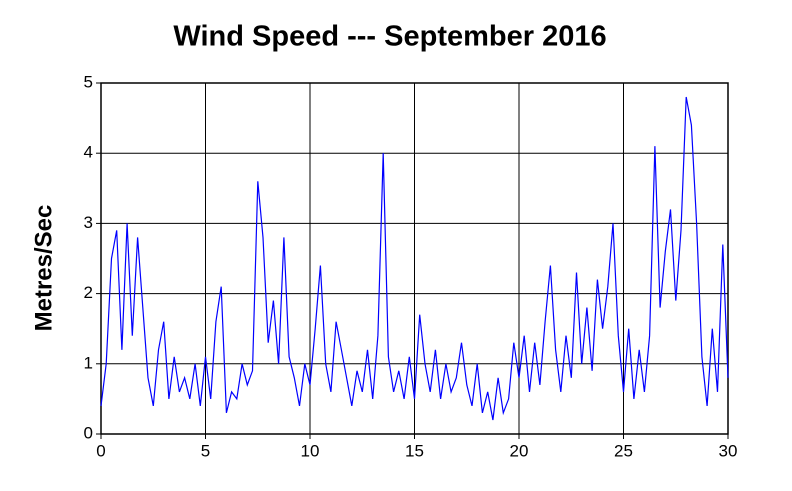 This screenshot has height=491, width=792. Describe the element at coordinates (88, 432) in the screenshot. I see `y-tick-label: 0` at that location.